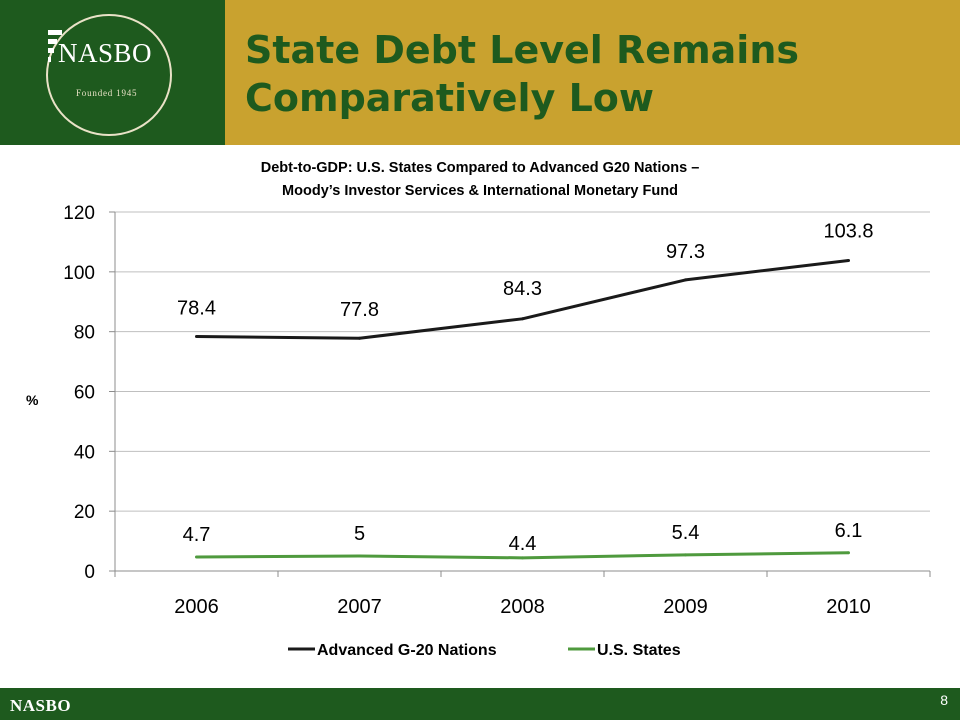 The height and width of the screenshot is (720, 960). Describe the element at coordinates (32, 400) in the screenshot. I see `y-axis-label: %` at that location.